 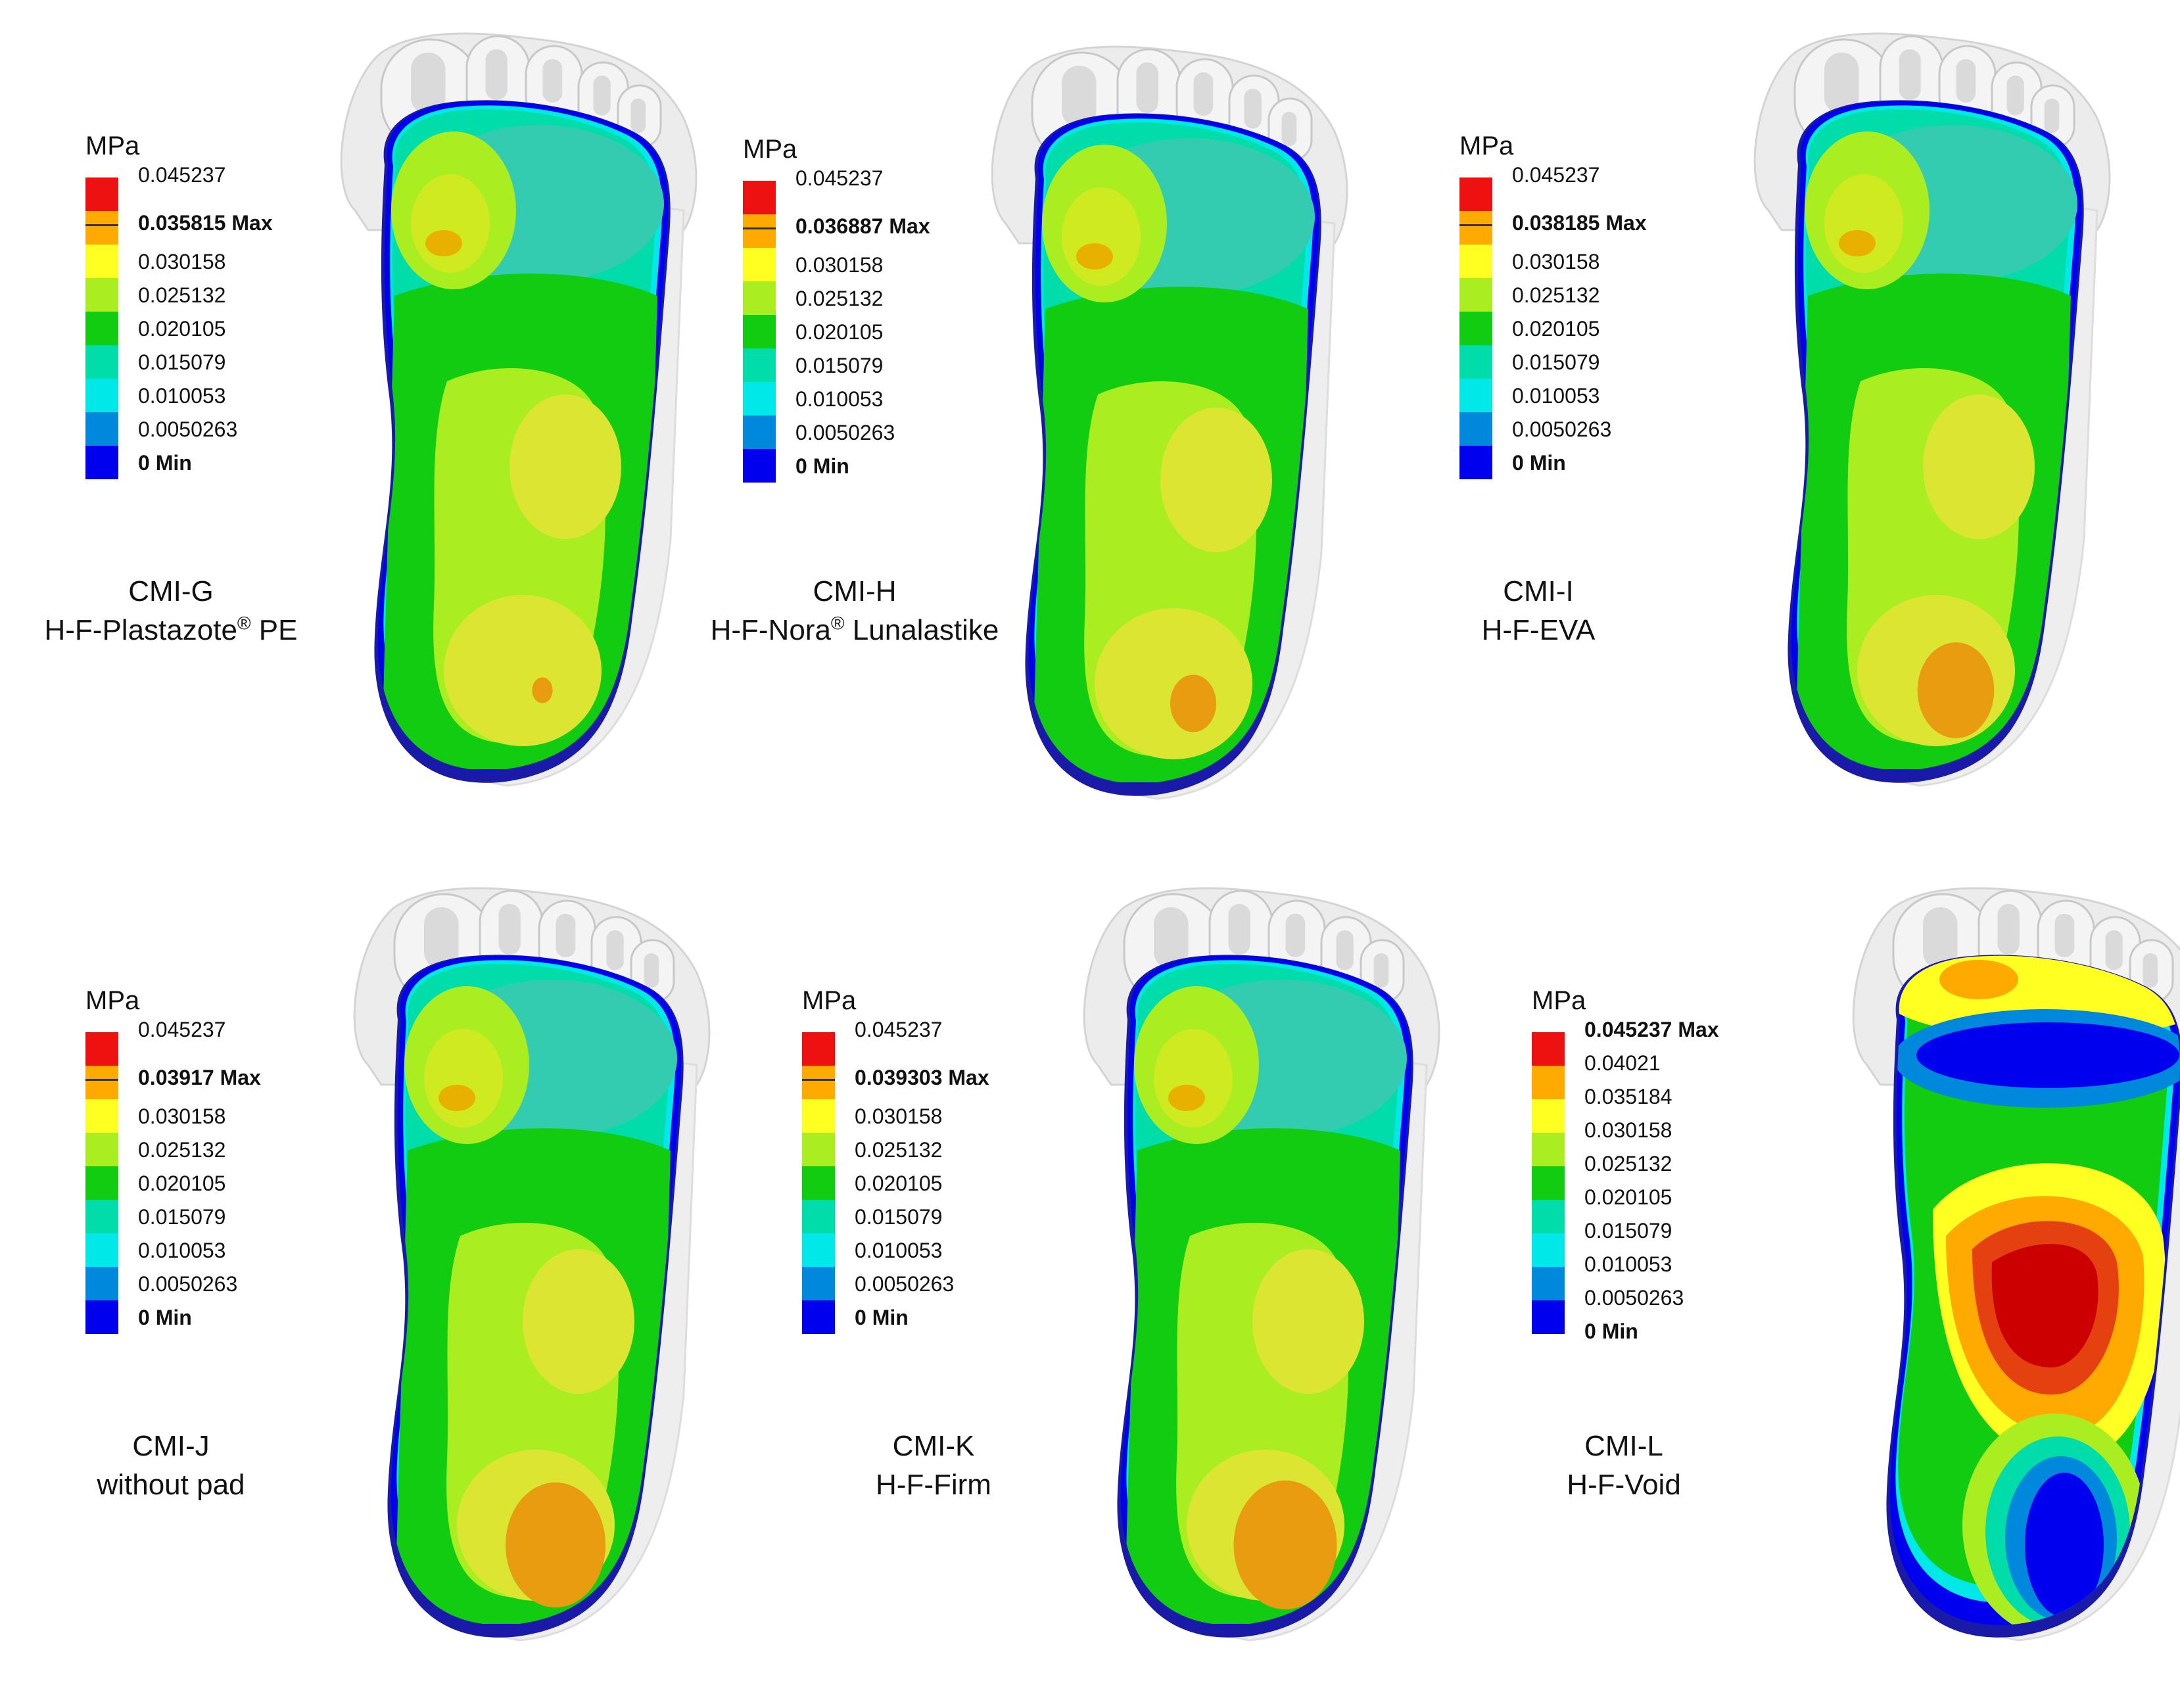 What do you see at coordinates (205, 223) in the screenshot?
I see `max-value-label: 0.035815 Max` at bounding box center [205, 223].